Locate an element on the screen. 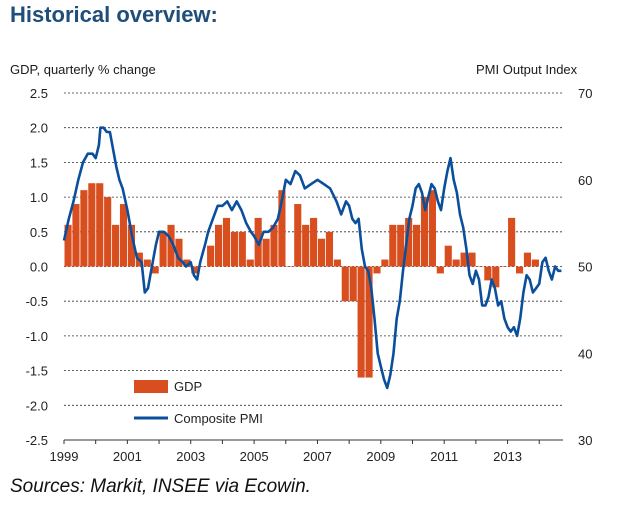  x-tick-label: 2013 is located at coordinates (507, 456).